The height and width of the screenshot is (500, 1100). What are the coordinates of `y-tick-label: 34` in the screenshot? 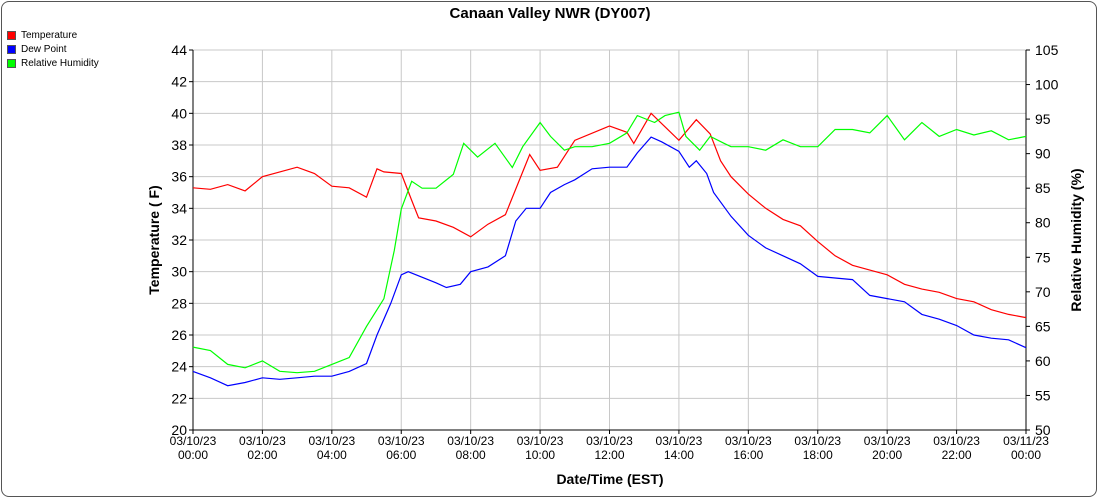 It's located at (179, 208).